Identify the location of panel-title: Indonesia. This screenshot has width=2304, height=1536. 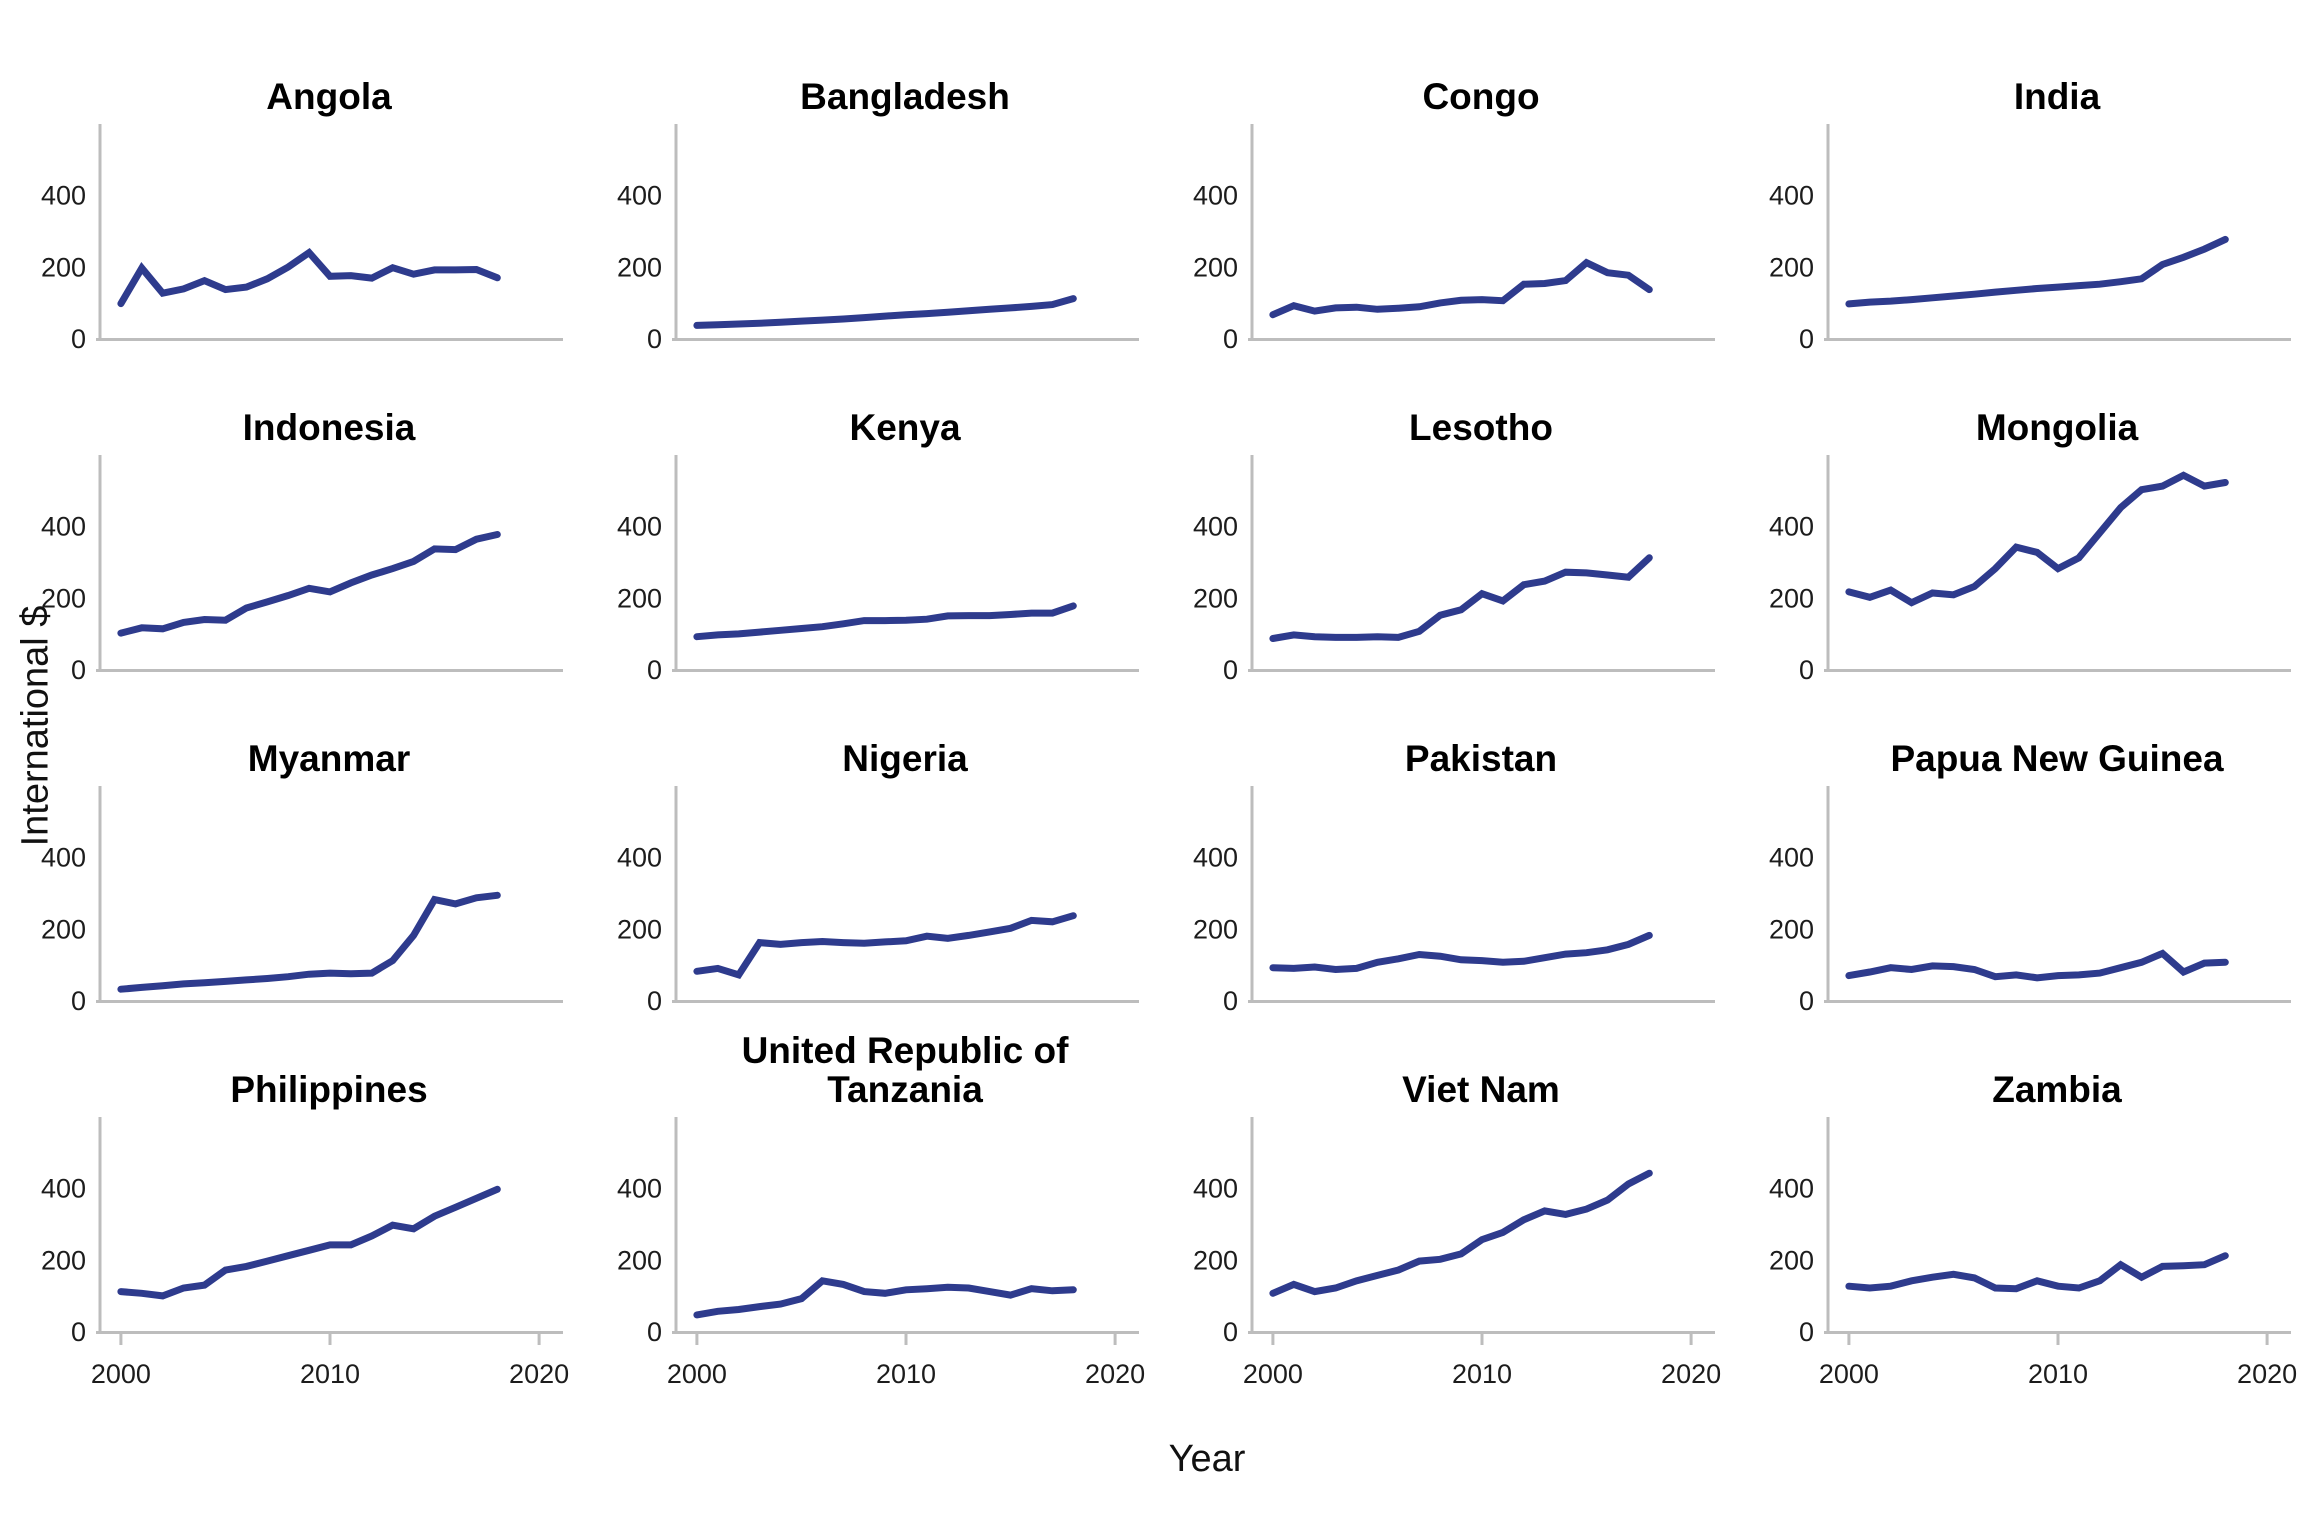
(329, 427).